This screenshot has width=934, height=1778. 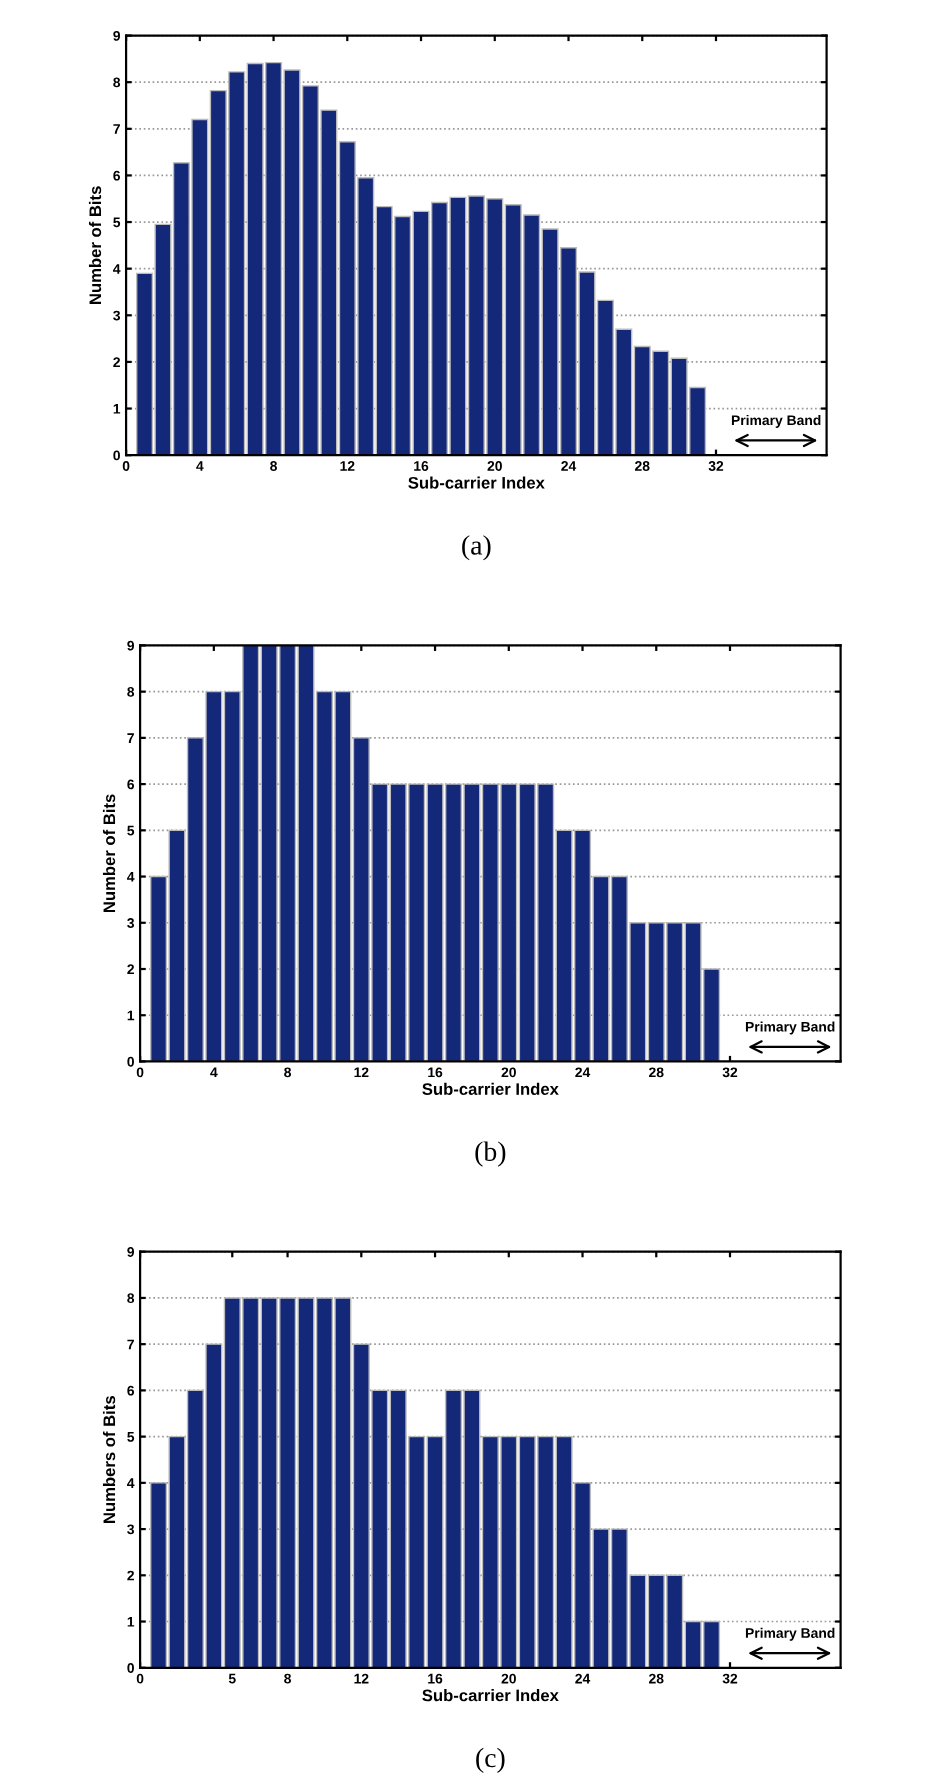 I want to click on text: (b), so click(x=490, y=1154).